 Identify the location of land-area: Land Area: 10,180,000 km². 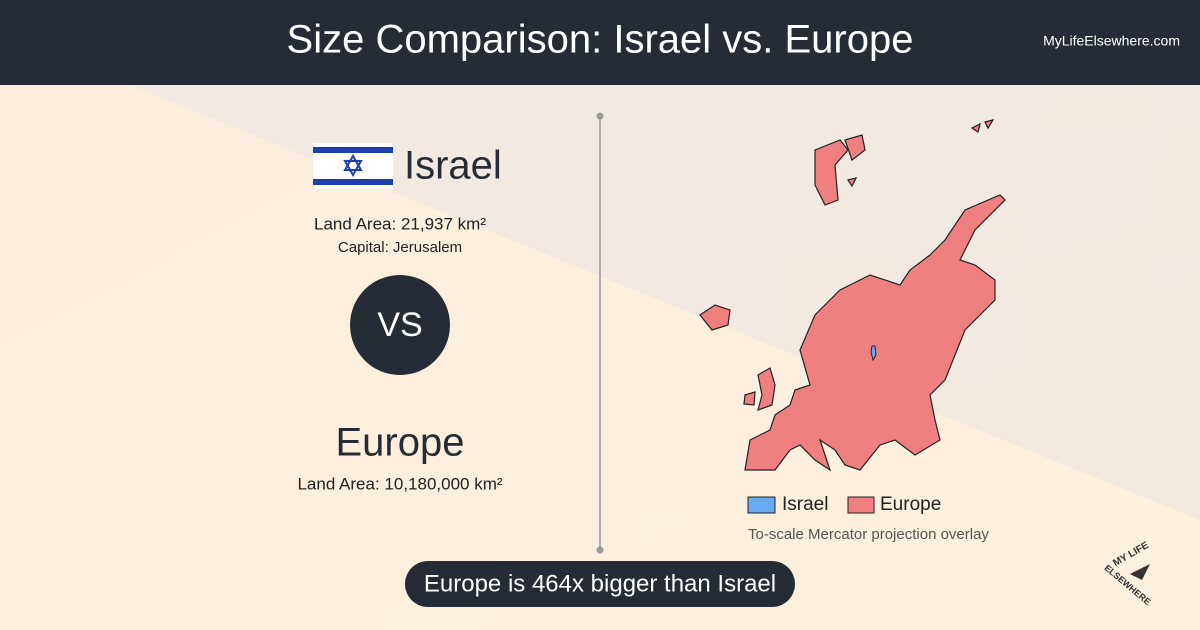
(399, 483).